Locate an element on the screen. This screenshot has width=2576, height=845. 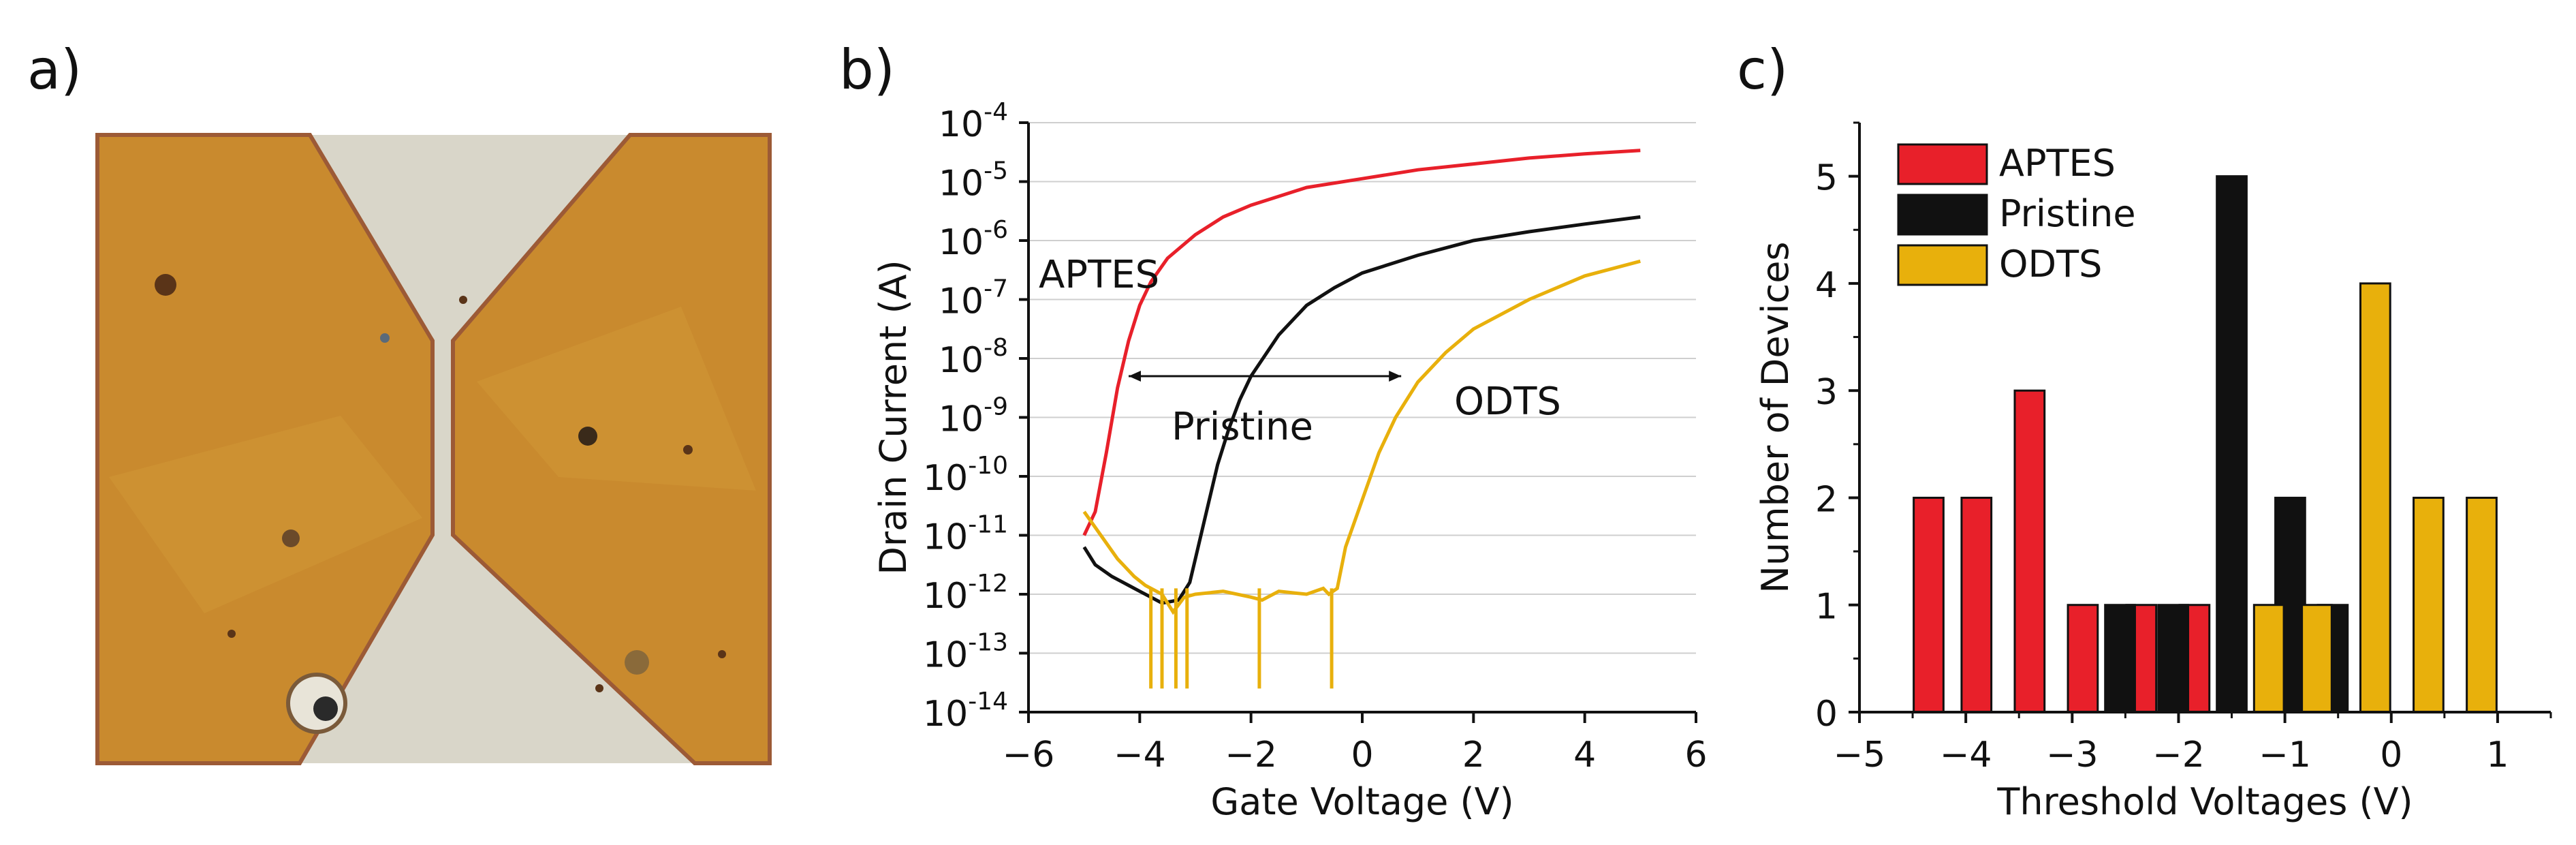
series-line-aptes is located at coordinates (1361, 342).